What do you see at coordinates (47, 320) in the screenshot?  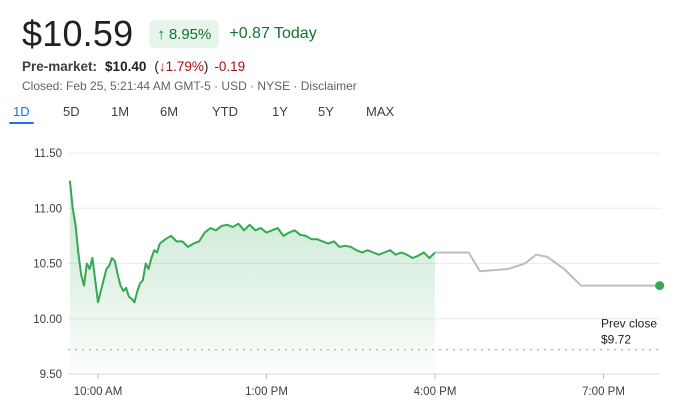 I see `y-tick-label: 10.00` at bounding box center [47, 320].